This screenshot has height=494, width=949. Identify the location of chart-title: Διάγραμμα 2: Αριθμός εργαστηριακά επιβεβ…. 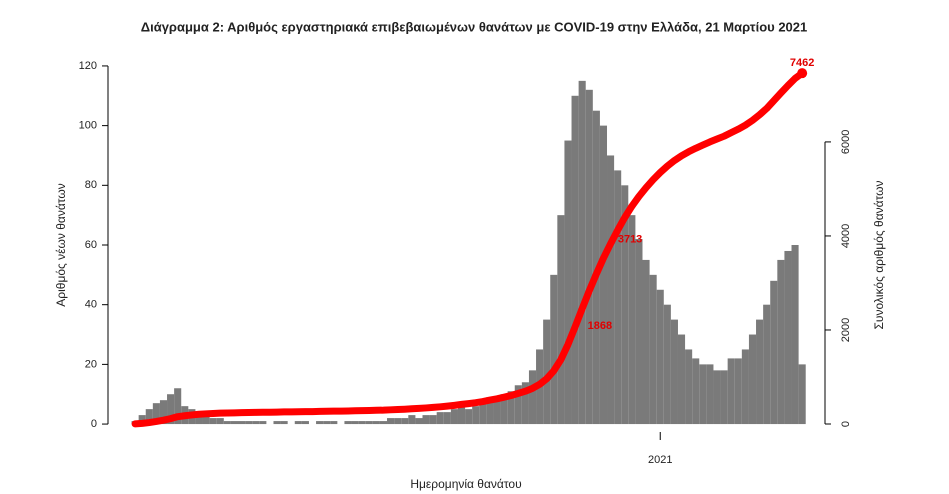
(474, 26).